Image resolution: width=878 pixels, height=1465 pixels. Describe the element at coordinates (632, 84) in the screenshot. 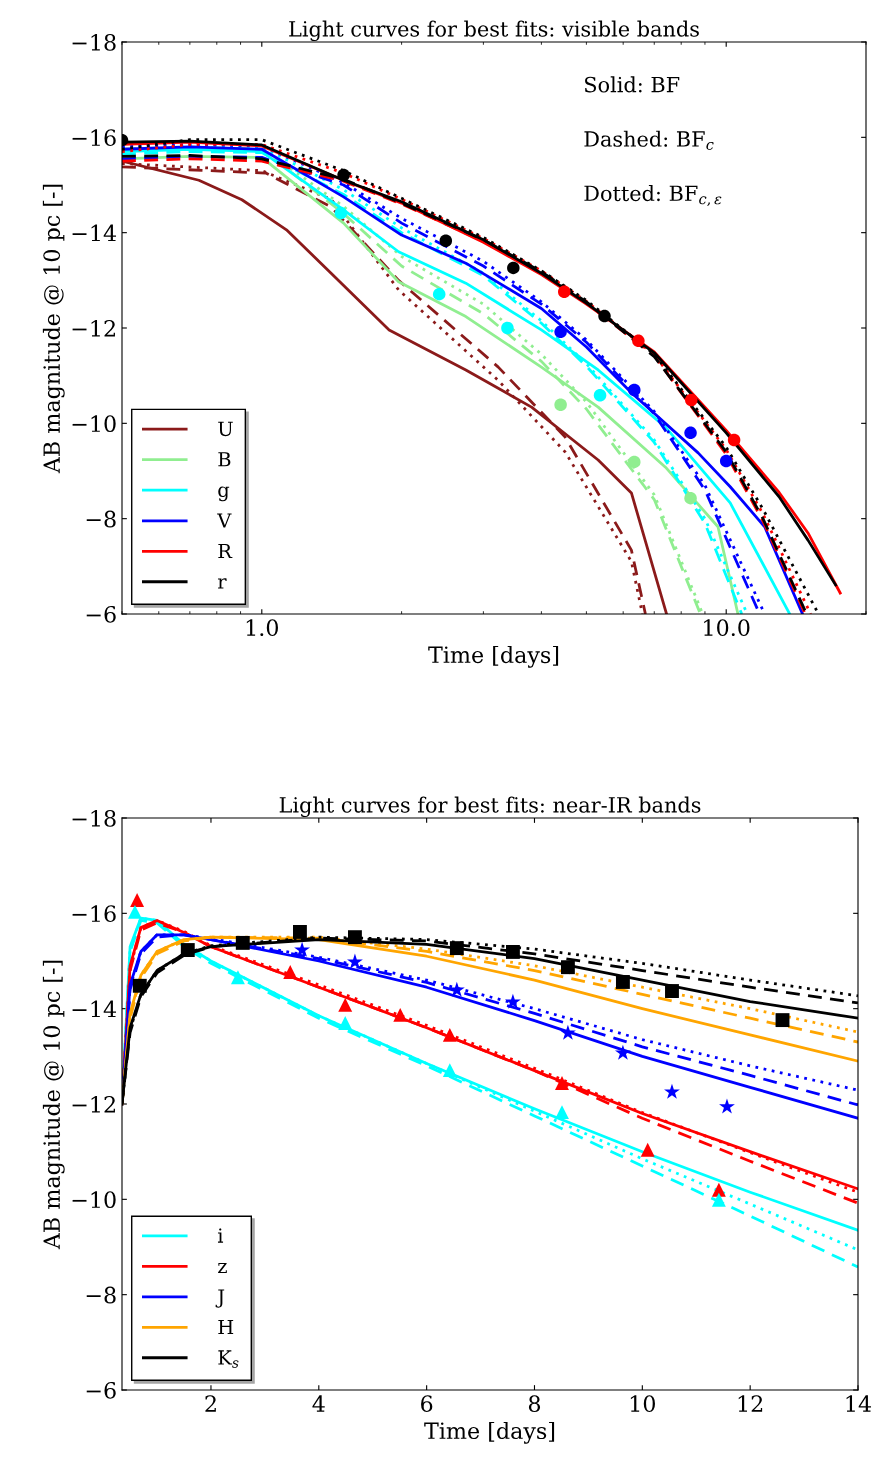

I see `annotation: Solid: BF` at that location.